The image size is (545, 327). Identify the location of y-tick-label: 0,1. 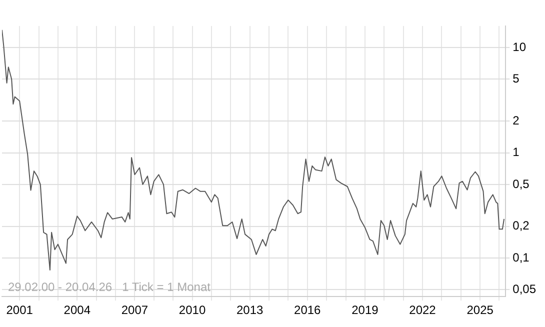
(521, 257).